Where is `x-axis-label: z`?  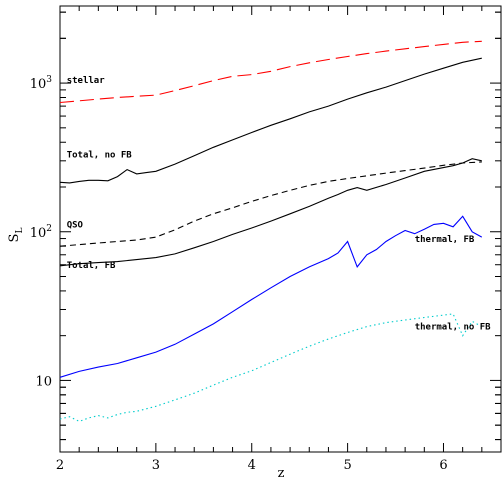
x-axis-label: z is located at coordinates (281, 473).